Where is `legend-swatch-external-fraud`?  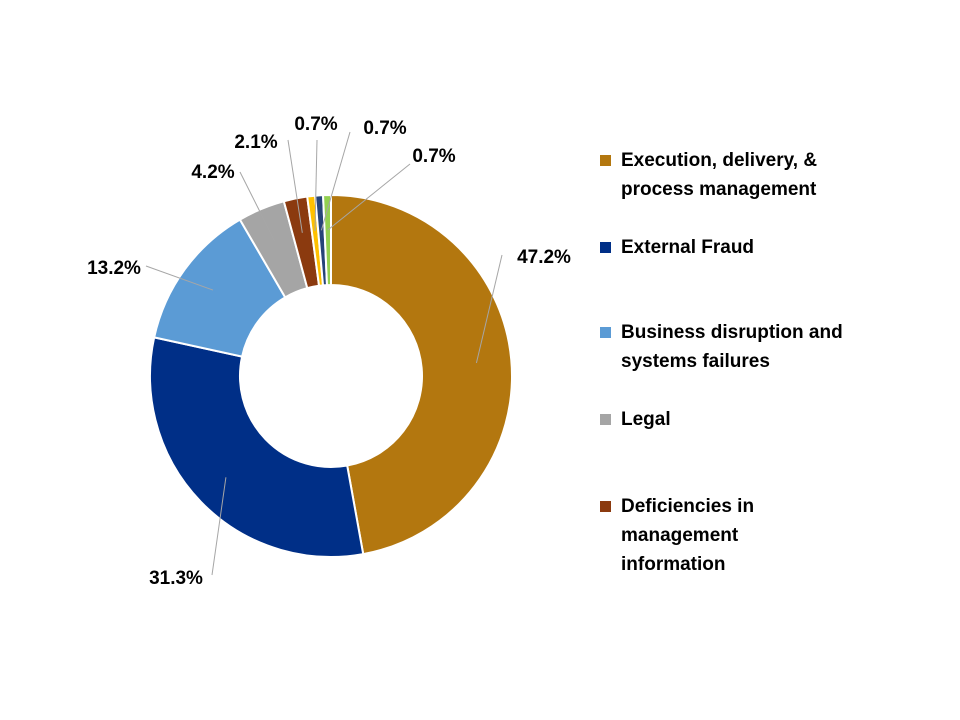 legend-swatch-external-fraud is located at coordinates (605, 247).